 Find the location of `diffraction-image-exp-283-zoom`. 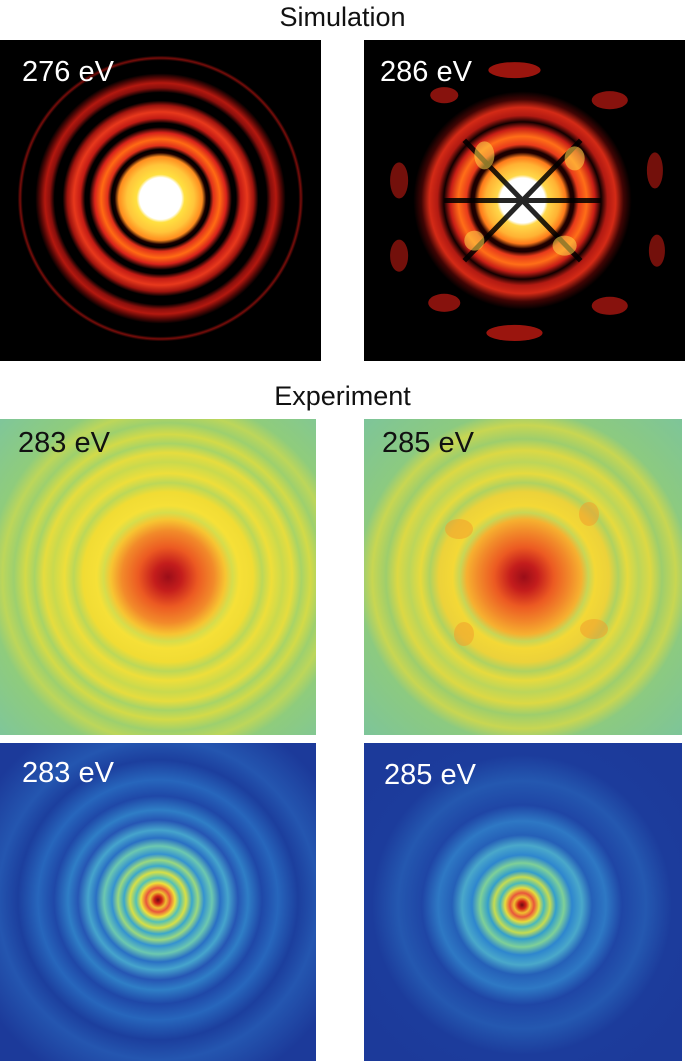

diffraction-image-exp-283-zoom is located at coordinates (158, 577).